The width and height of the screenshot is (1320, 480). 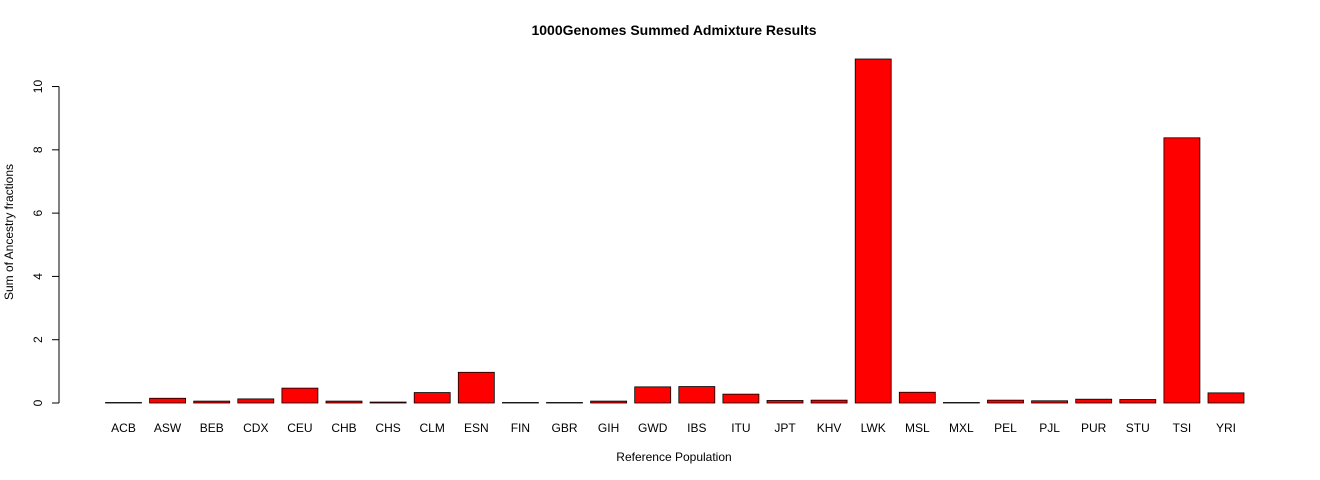 I want to click on bar-ceu, so click(x=300, y=395).